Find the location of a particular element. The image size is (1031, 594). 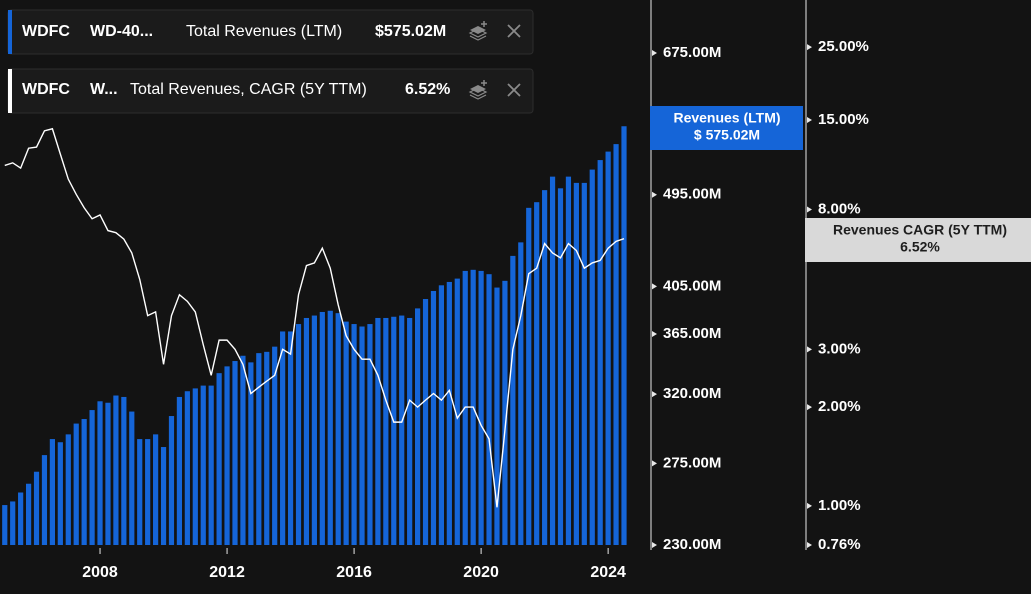

y-tick-label: 230.00M is located at coordinates (692, 544).